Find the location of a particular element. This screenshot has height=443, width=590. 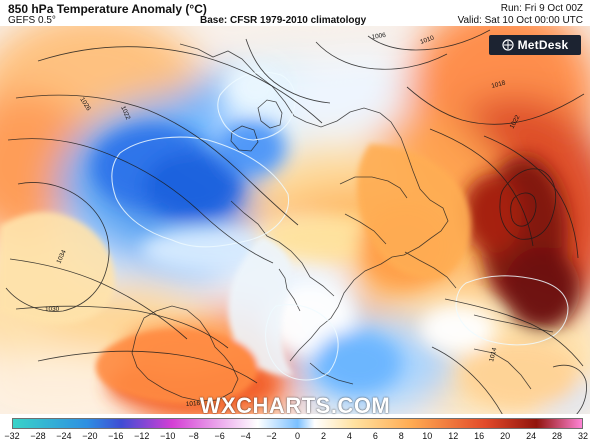

scale-label: −24 is located at coordinates (64, 436).